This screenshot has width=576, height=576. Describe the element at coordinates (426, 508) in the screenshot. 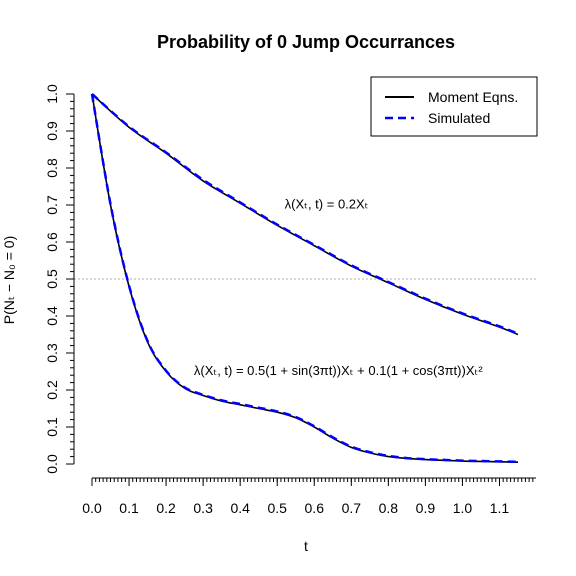

I see `x-tick-label: 0.9` at that location.